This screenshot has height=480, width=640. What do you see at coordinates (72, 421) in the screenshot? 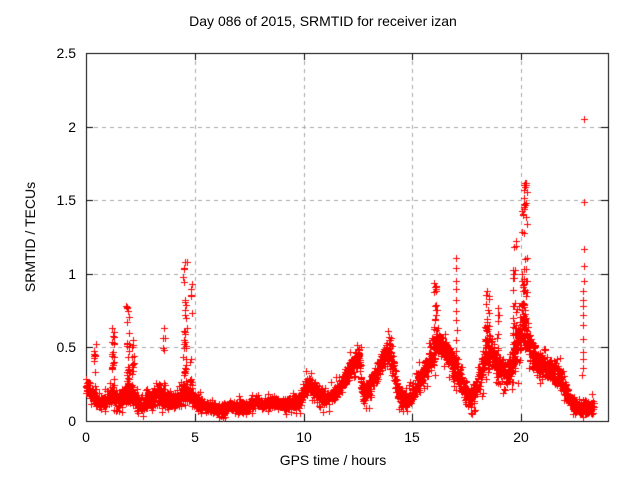
I see `y-tick-label: 0` at bounding box center [72, 421].